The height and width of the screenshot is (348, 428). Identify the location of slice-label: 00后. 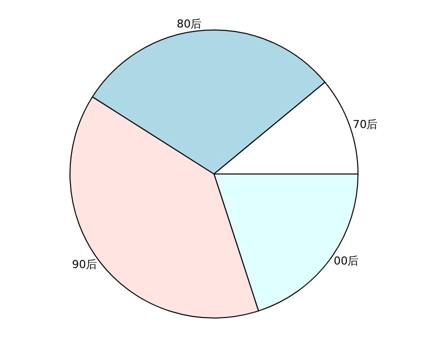
(346, 261).